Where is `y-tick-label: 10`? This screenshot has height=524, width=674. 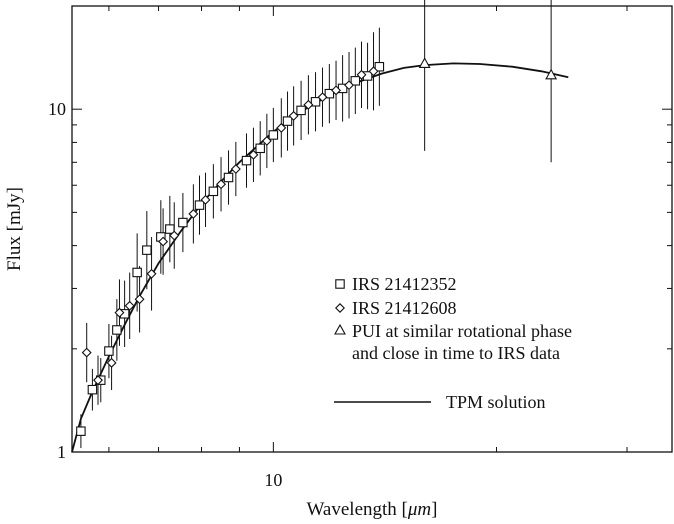 y-tick-label: 10 is located at coordinates (57, 109).